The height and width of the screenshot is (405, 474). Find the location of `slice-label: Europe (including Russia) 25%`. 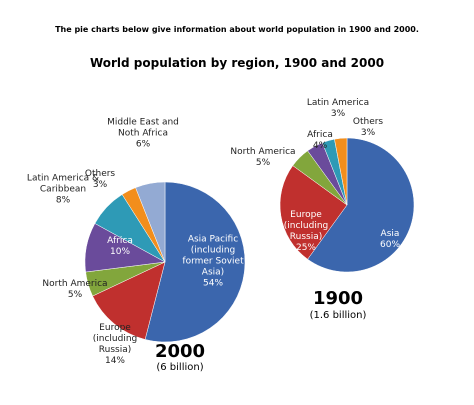

slice-label: Europe (including Russia) 25% is located at coordinates (306, 232).